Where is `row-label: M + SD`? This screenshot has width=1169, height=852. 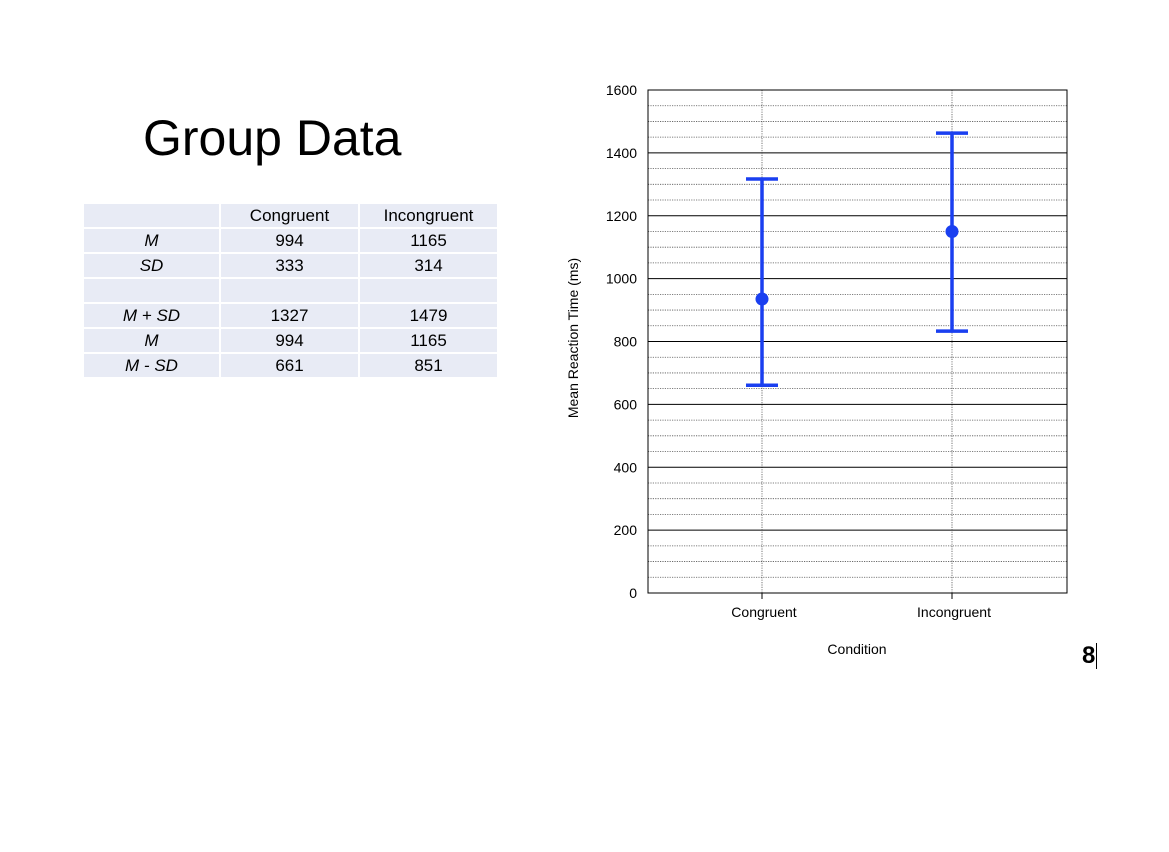 row-label: M + SD is located at coordinates (151, 315).